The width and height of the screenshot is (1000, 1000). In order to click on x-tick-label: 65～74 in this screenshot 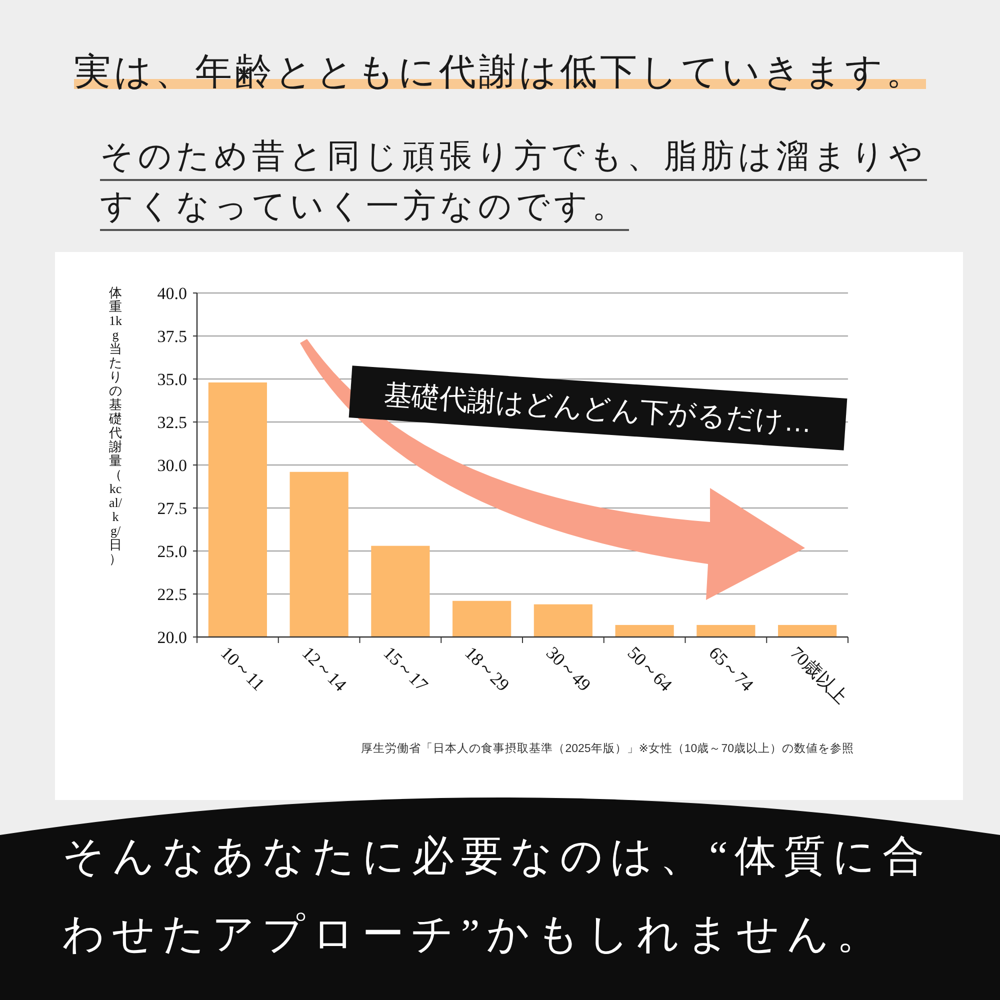, I will do `click(731, 669)`.